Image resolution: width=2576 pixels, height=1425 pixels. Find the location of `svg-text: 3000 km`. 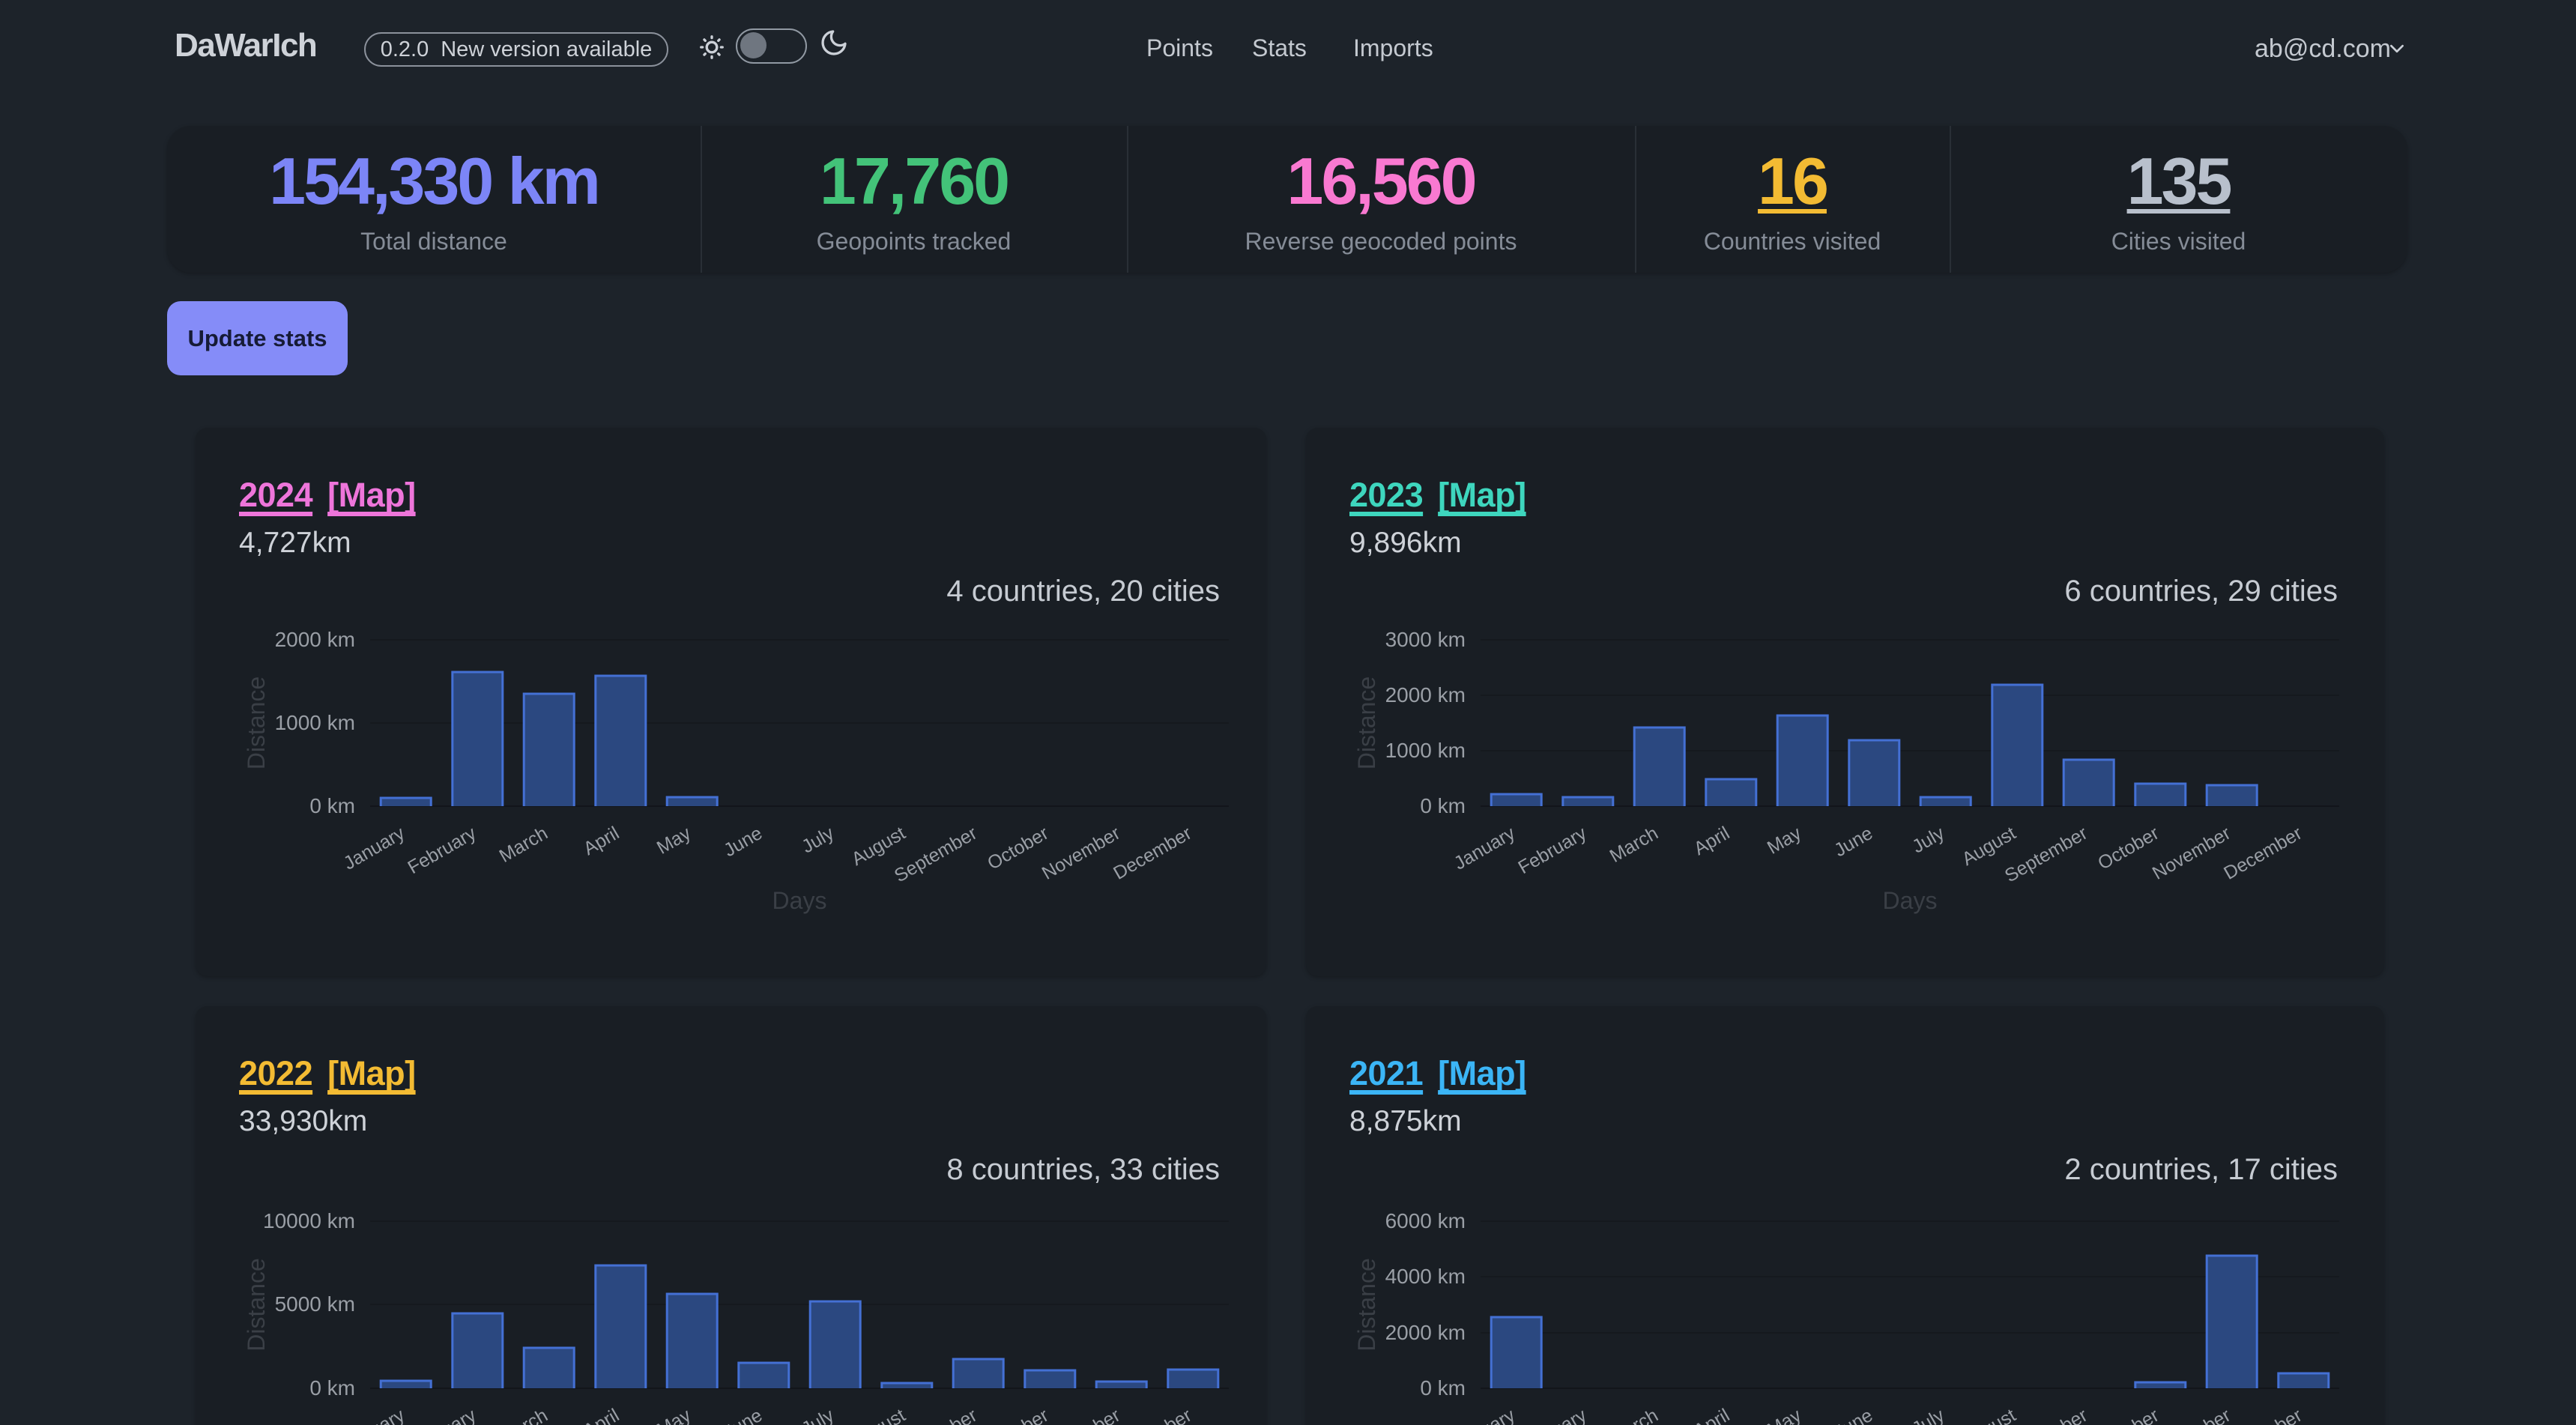

svg-text: 3000 km is located at coordinates (1425, 639).